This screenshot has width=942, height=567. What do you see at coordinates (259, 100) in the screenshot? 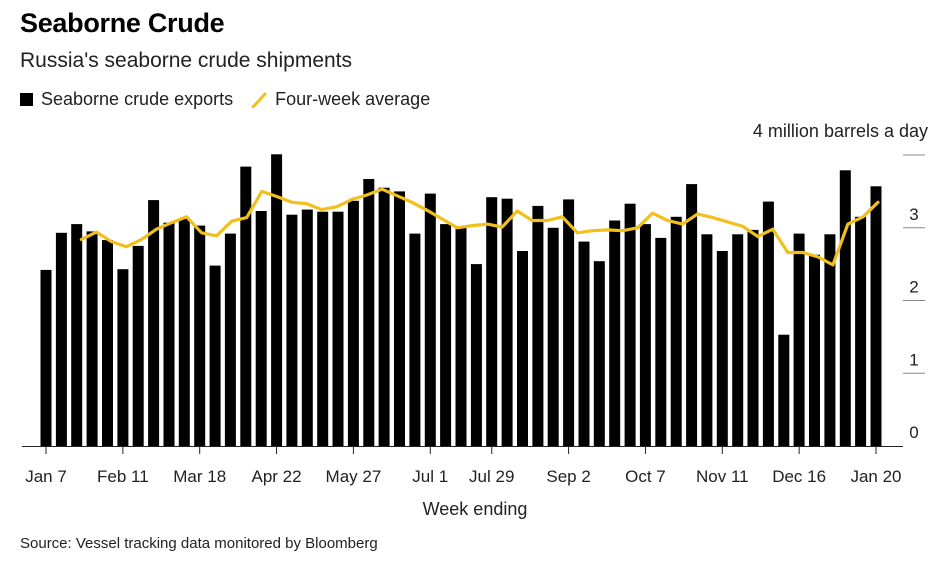
I see `legend-swatch-line` at bounding box center [259, 100].